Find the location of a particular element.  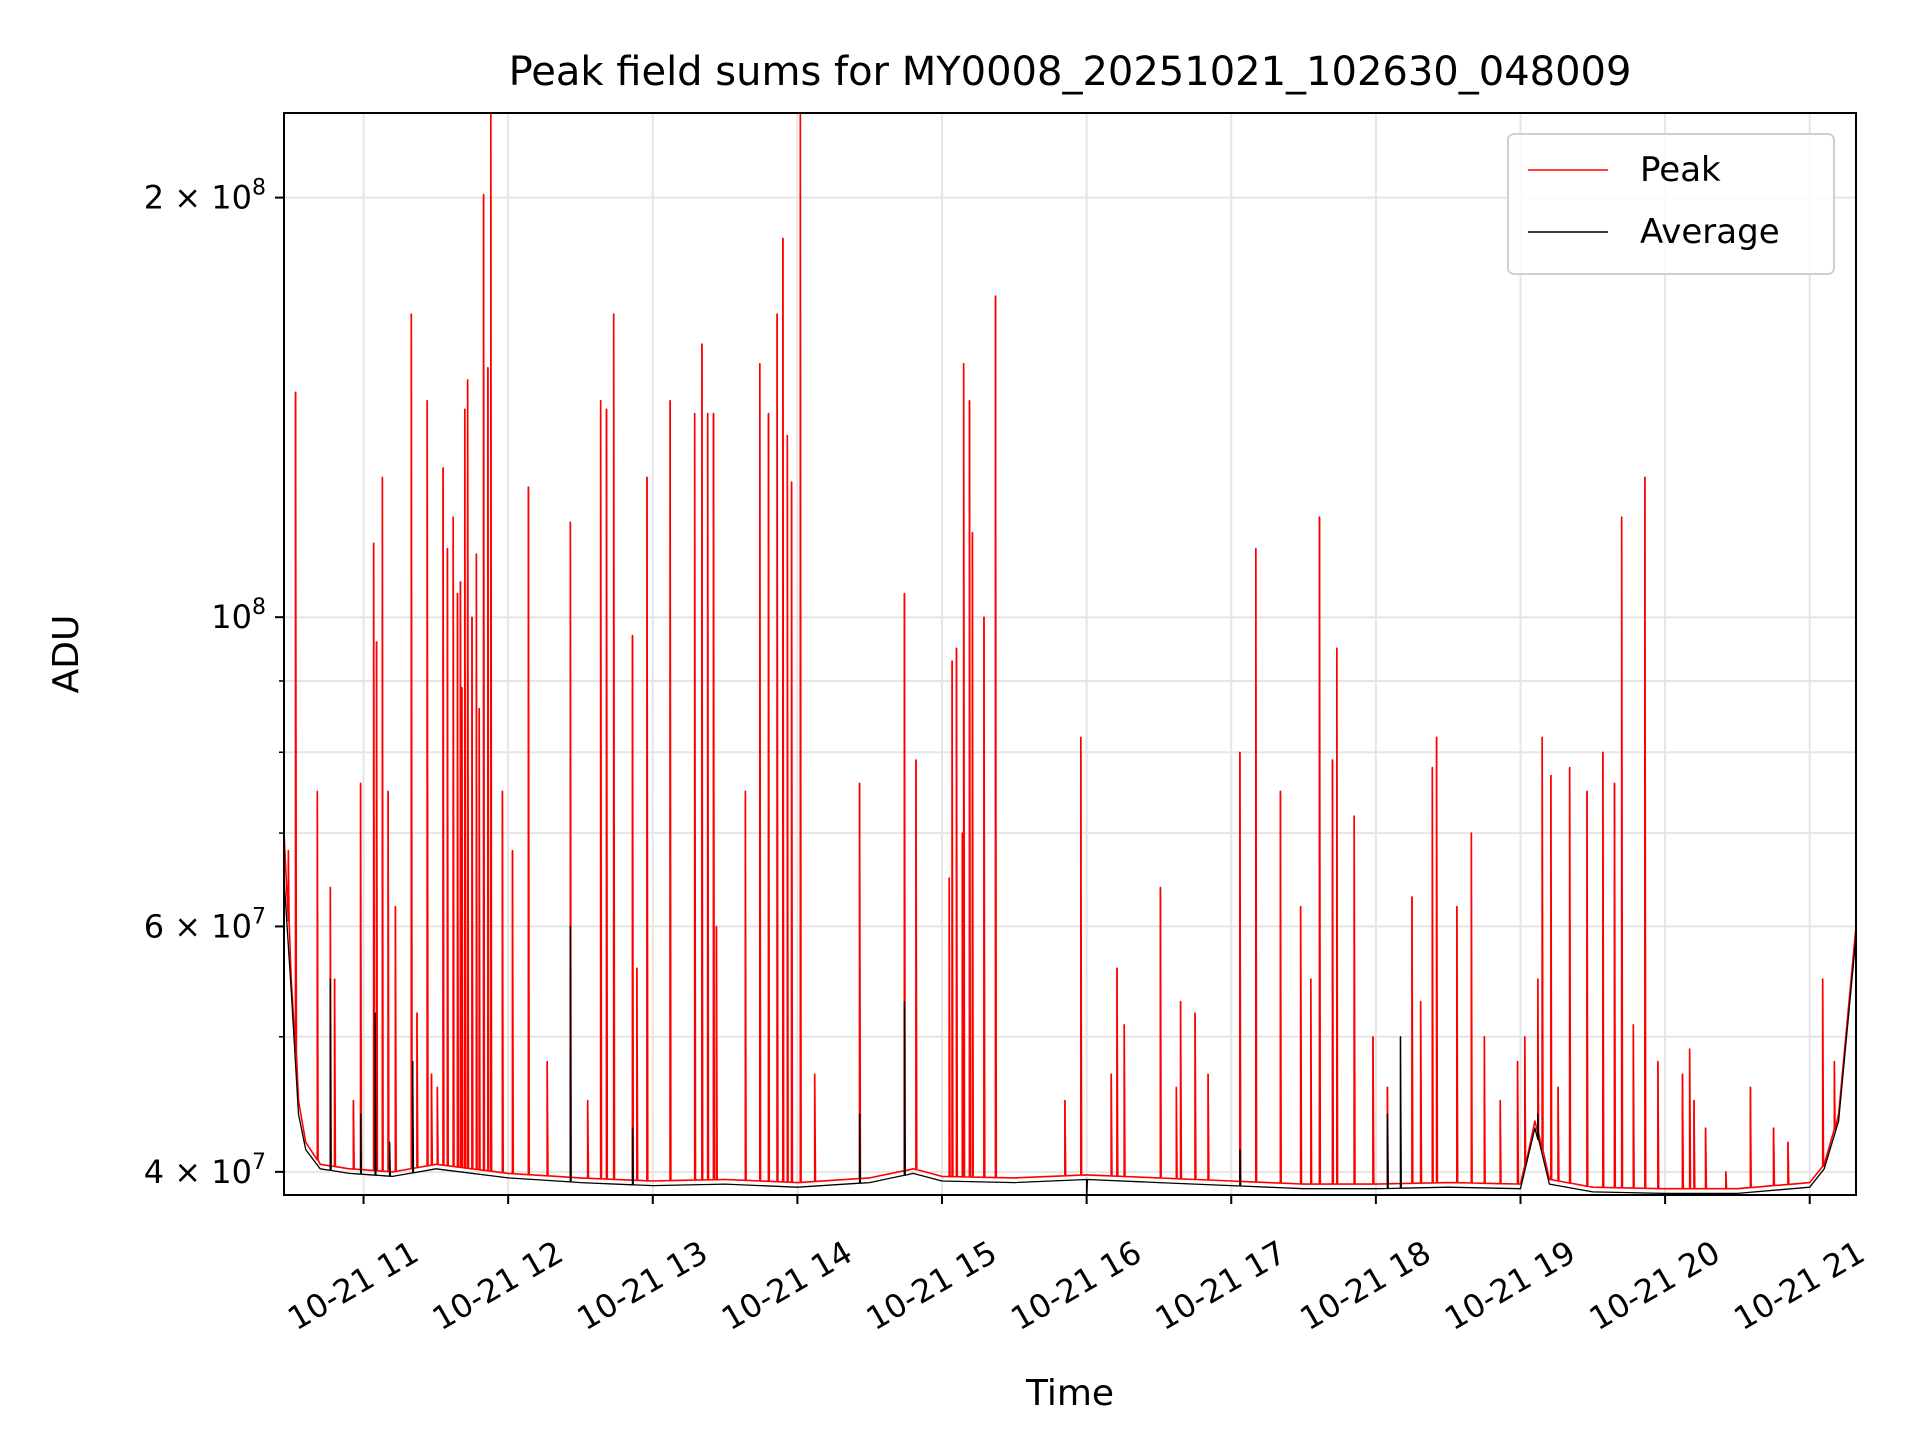

legend: Peak Average is located at coordinates (1671, 204).